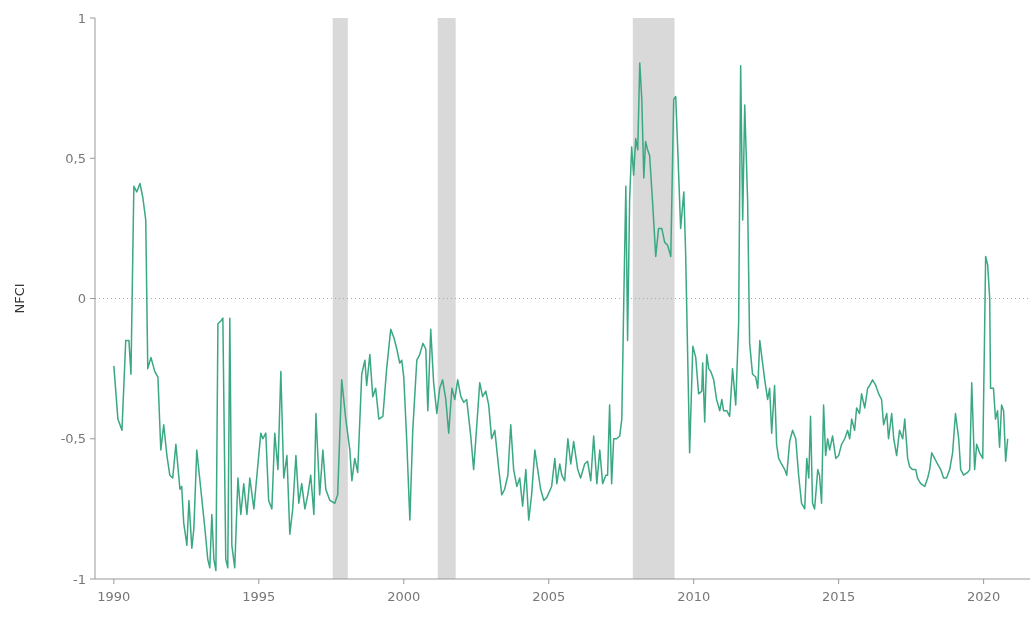 The image size is (1033, 618). Describe the element at coordinates (73, 439) in the screenshot. I see `y-tick-label: -0,5` at that location.